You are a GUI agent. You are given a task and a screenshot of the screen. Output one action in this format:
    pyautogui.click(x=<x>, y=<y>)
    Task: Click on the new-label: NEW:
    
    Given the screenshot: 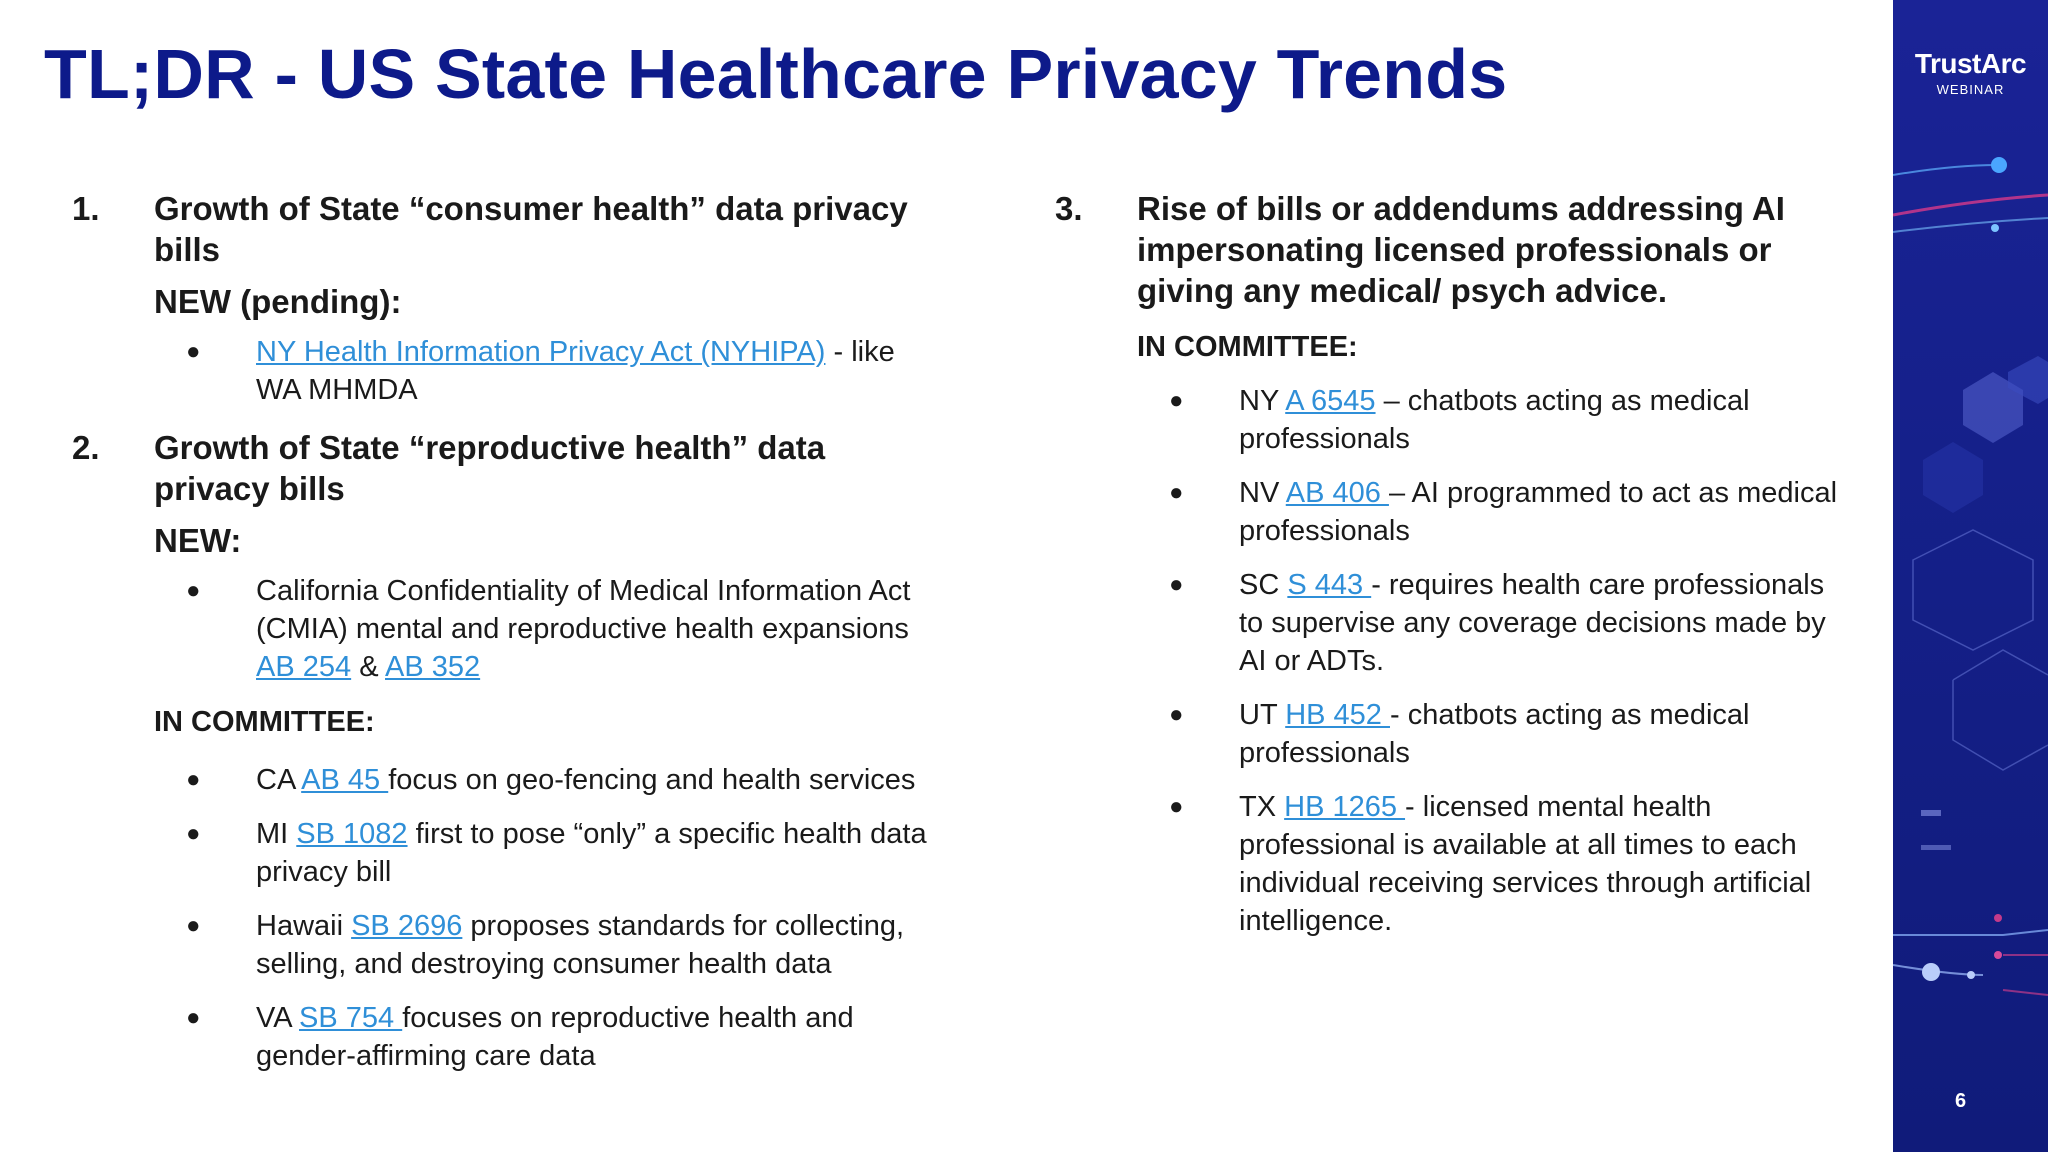 What is the action you would take?
    pyautogui.click(x=198, y=540)
    